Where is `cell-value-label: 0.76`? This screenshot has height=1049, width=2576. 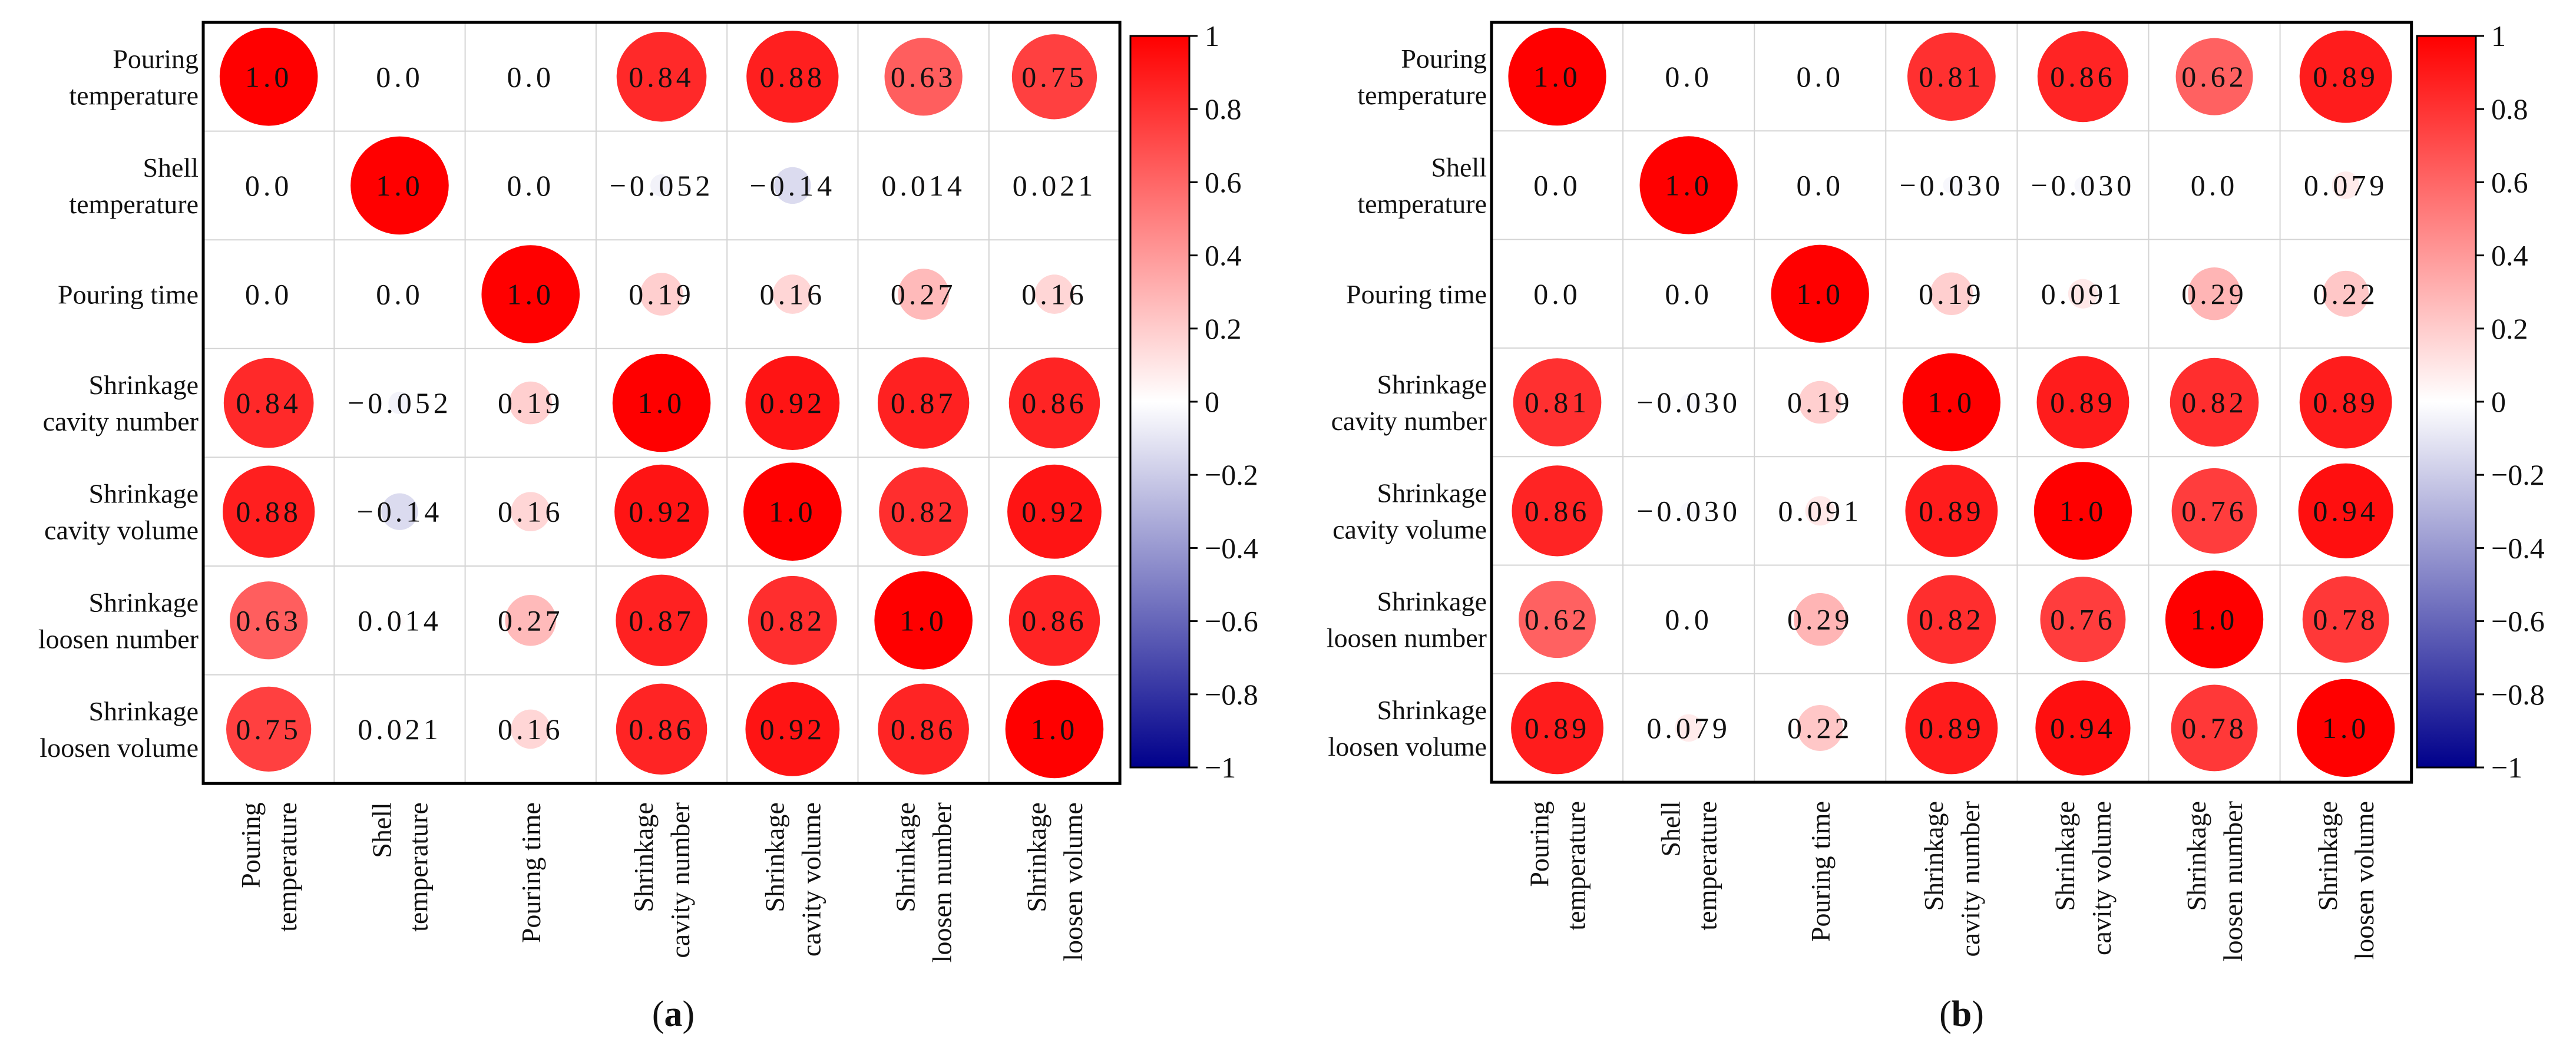
cell-value-label: 0.76 is located at coordinates (2214, 511).